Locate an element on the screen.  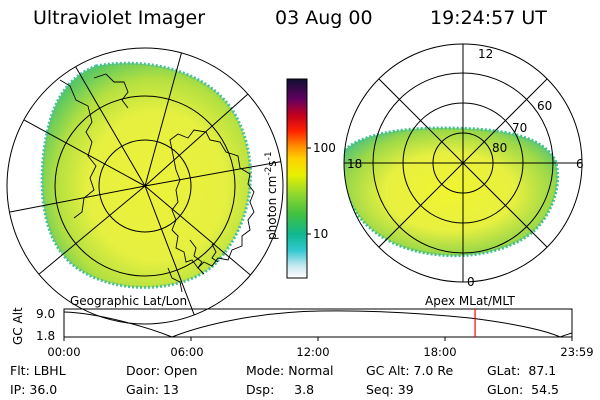
lat-circle-inner is located at coordinates (145, 186).